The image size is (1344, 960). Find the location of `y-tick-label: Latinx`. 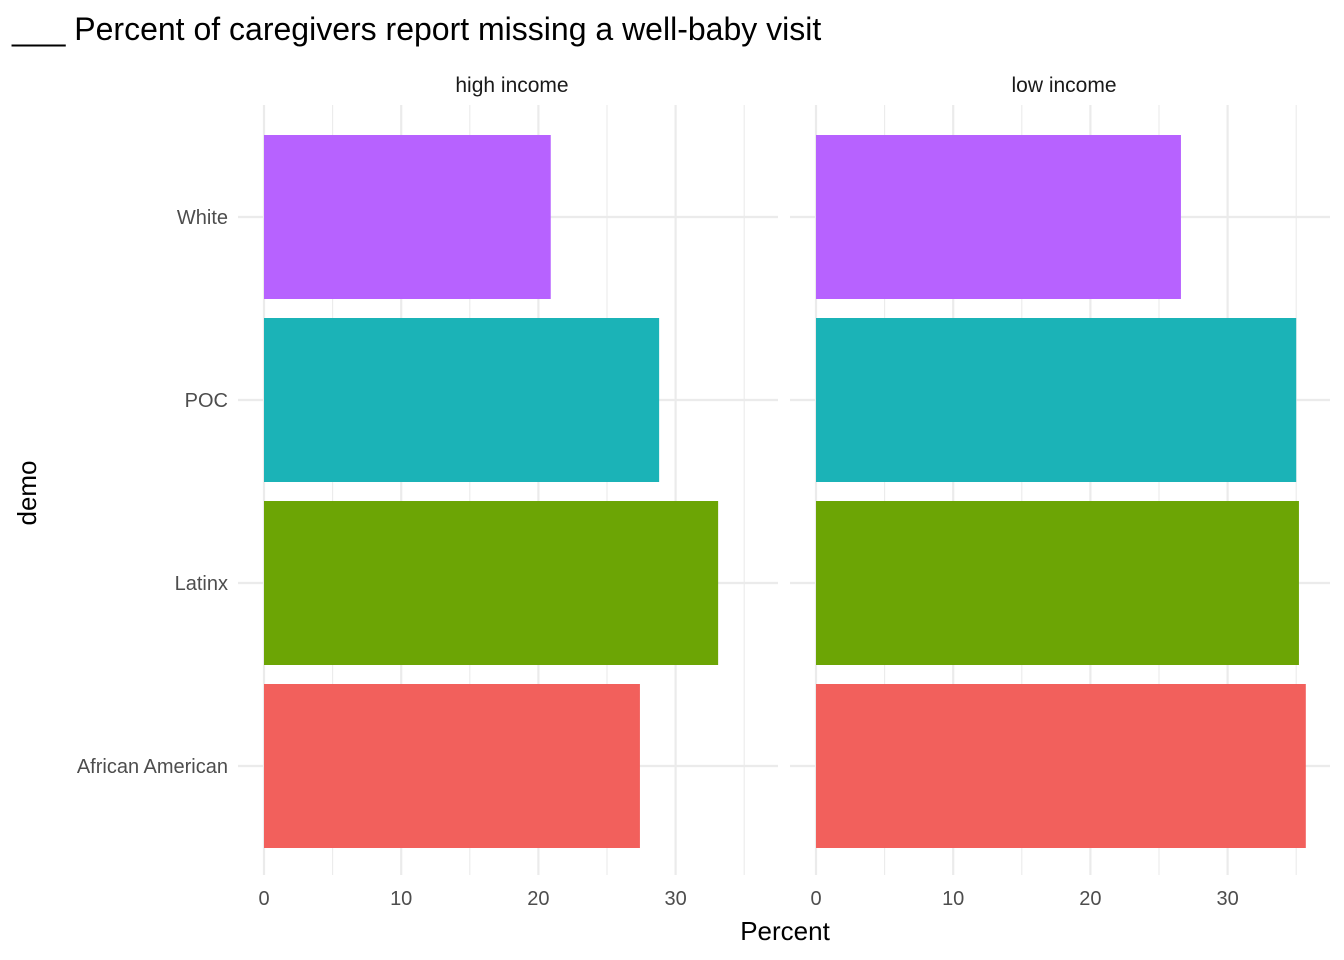

y-tick-label: Latinx is located at coordinates (201, 584).